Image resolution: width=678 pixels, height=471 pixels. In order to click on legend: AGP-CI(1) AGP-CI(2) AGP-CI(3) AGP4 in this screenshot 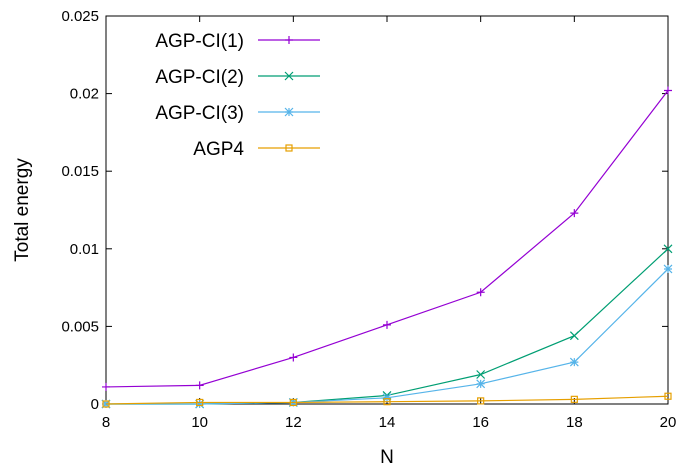, I will do `click(237, 95)`.